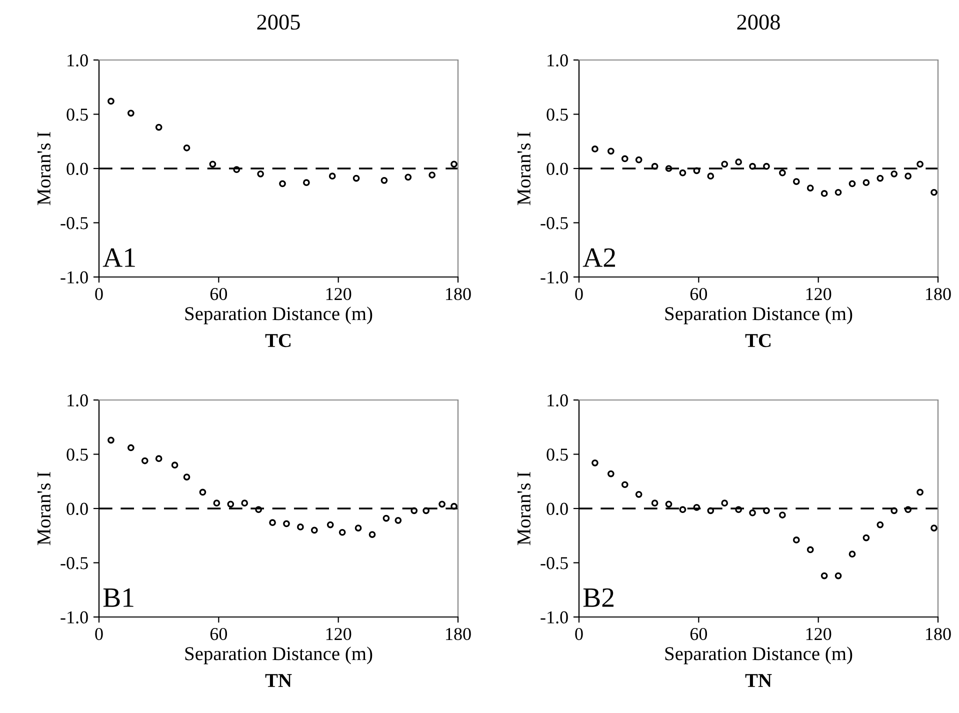 The width and height of the screenshot is (959, 713). What do you see at coordinates (278, 22) in the screenshot?
I see `chart-title: 2005` at bounding box center [278, 22].